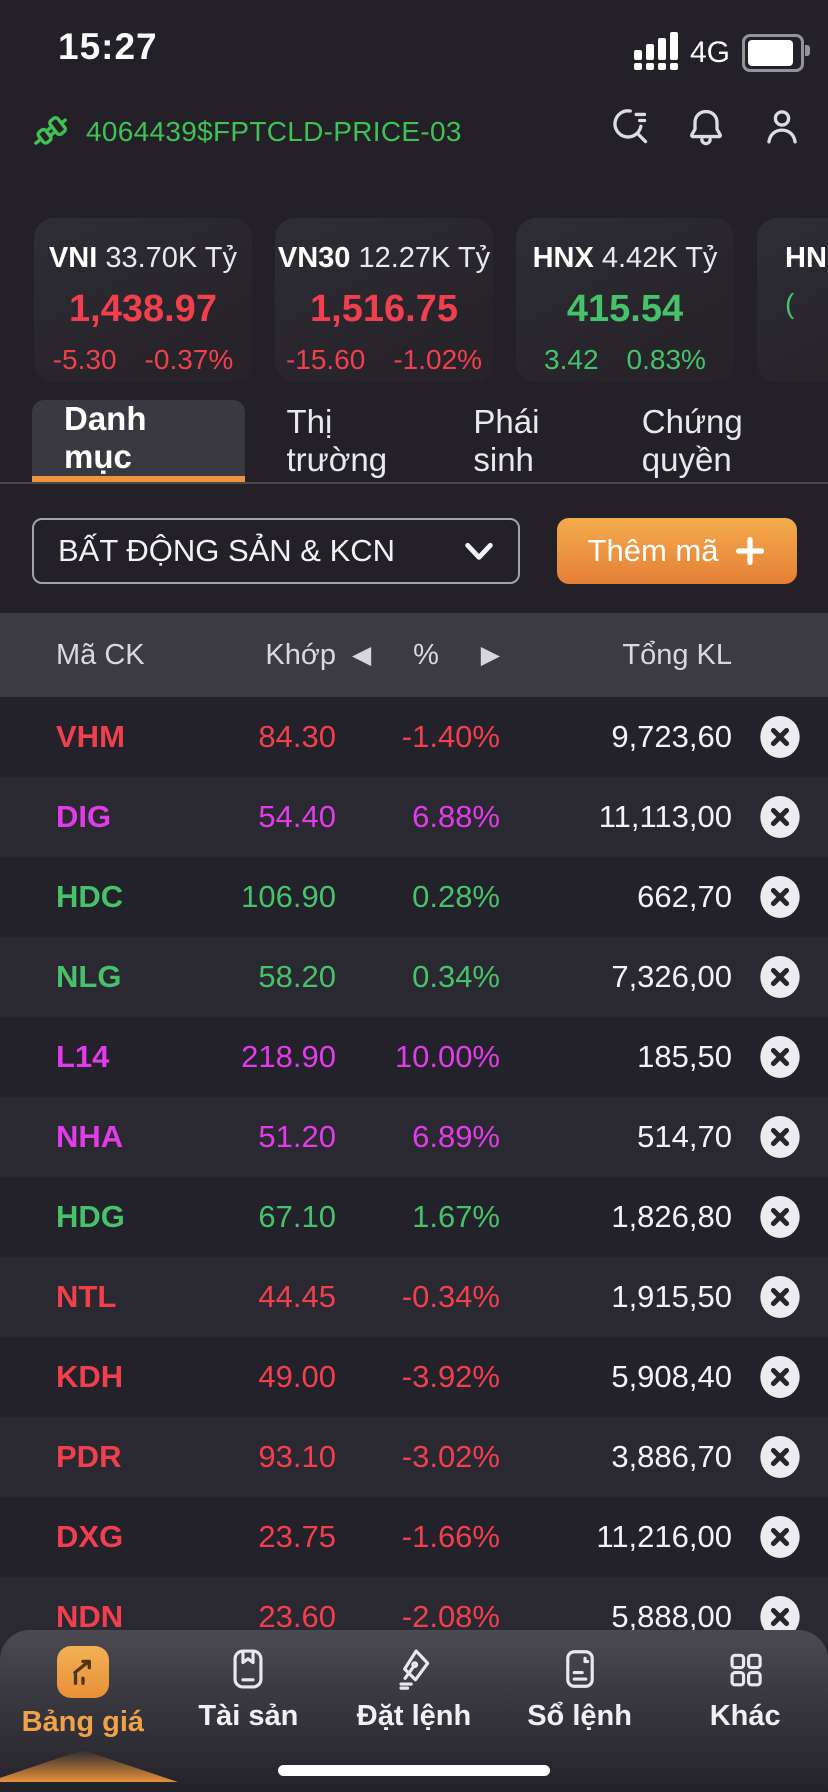 This screenshot has height=1792, width=828. I want to click on percent-change: -3.92%, so click(450, 1376).